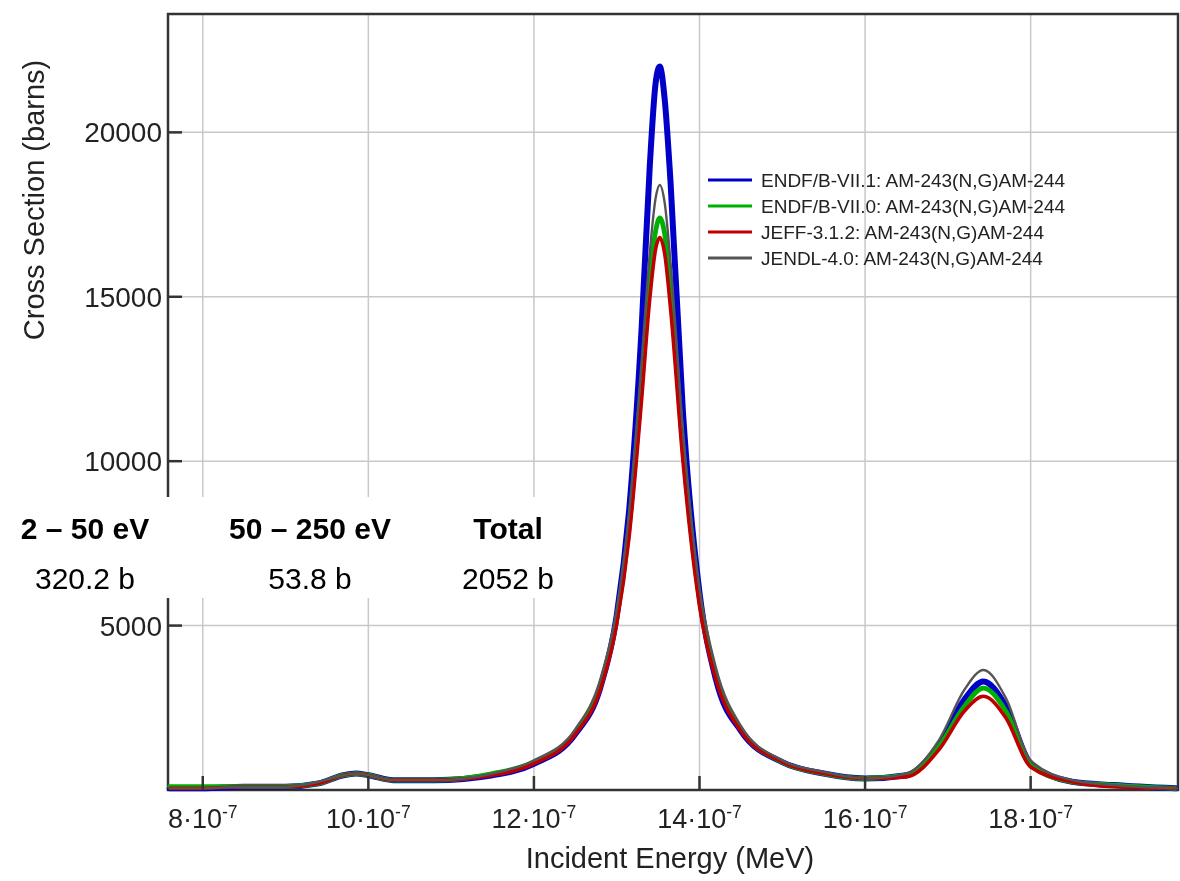 The width and height of the screenshot is (1180, 881). What do you see at coordinates (130, 626) in the screenshot?
I see `y-tick-label: 5000` at bounding box center [130, 626].